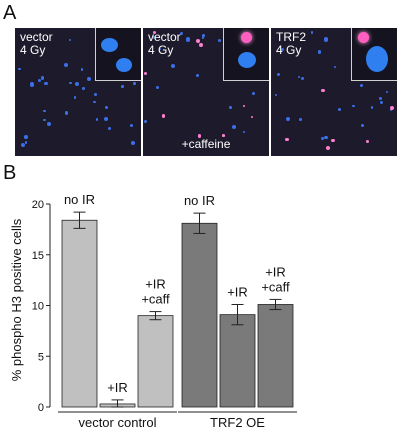 Image resolution: width=402 pixels, height=429 pixels. Describe the element at coordinates (237, 422) in the screenshot. I see `group-label: TRF2 OE` at that location.